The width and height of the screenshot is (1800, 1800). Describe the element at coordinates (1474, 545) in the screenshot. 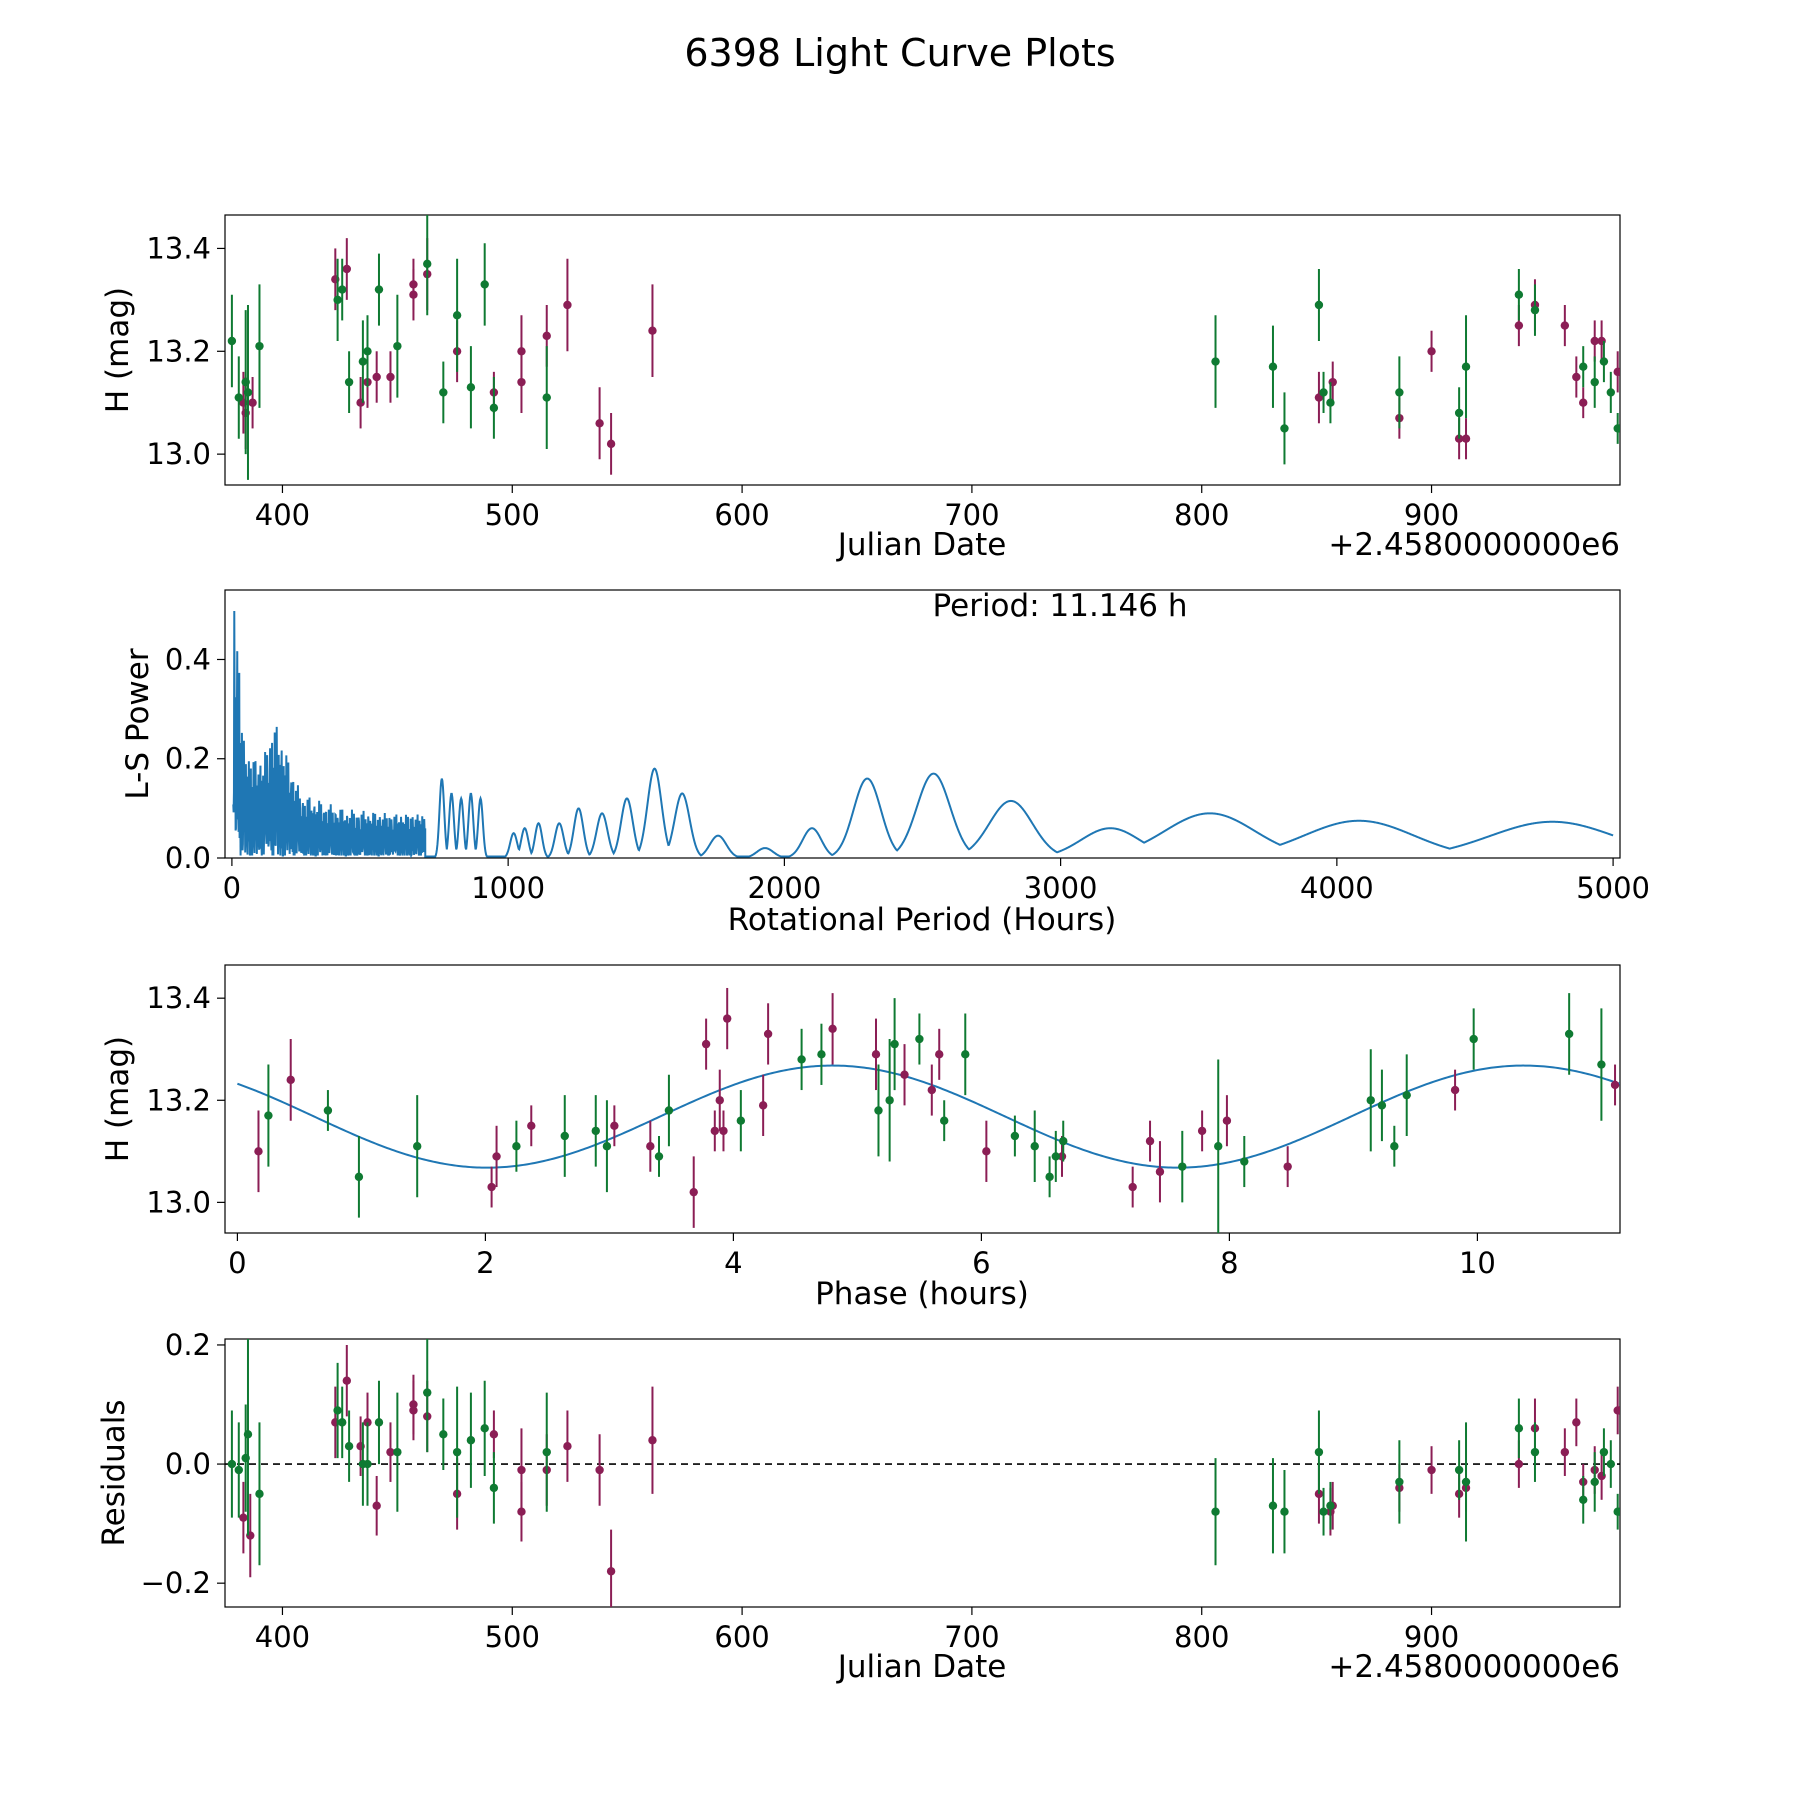

I see `light-curve-x-offset: +2.4580000000e6` at that location.